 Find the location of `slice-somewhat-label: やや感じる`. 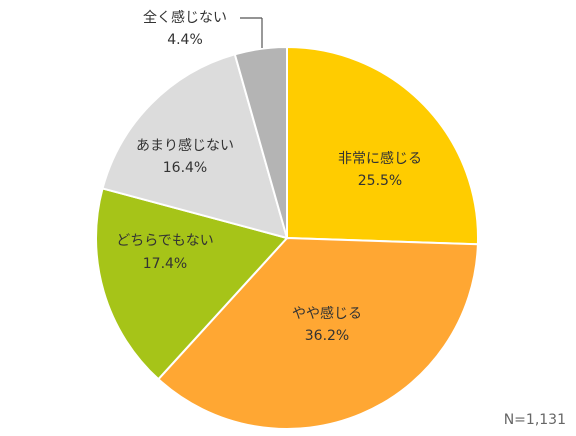

slice-somewhat-label: やや感じる is located at coordinates (327, 313).